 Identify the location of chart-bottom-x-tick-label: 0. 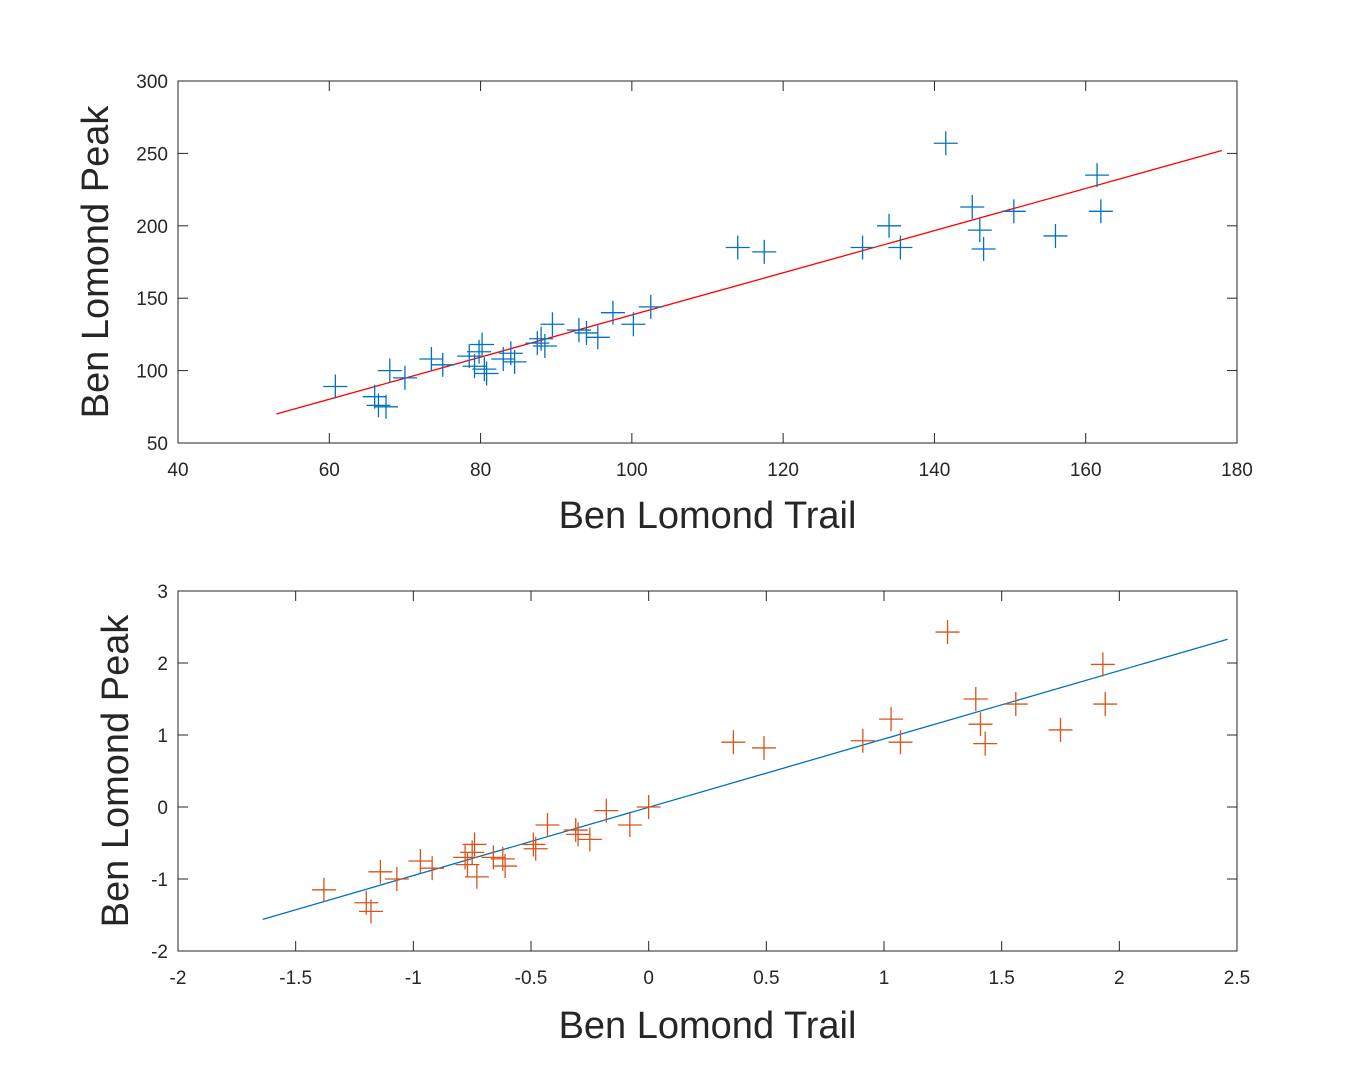
(648, 978).